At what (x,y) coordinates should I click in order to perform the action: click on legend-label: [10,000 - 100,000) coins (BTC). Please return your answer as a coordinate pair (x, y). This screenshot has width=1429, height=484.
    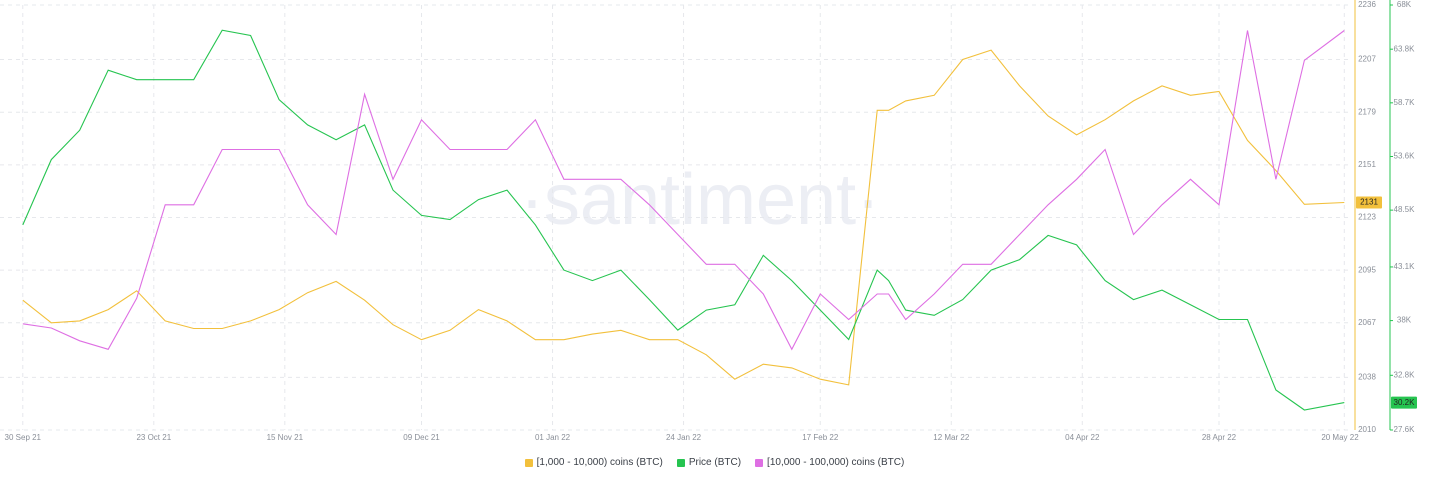
    Looking at the image, I should click on (836, 462).